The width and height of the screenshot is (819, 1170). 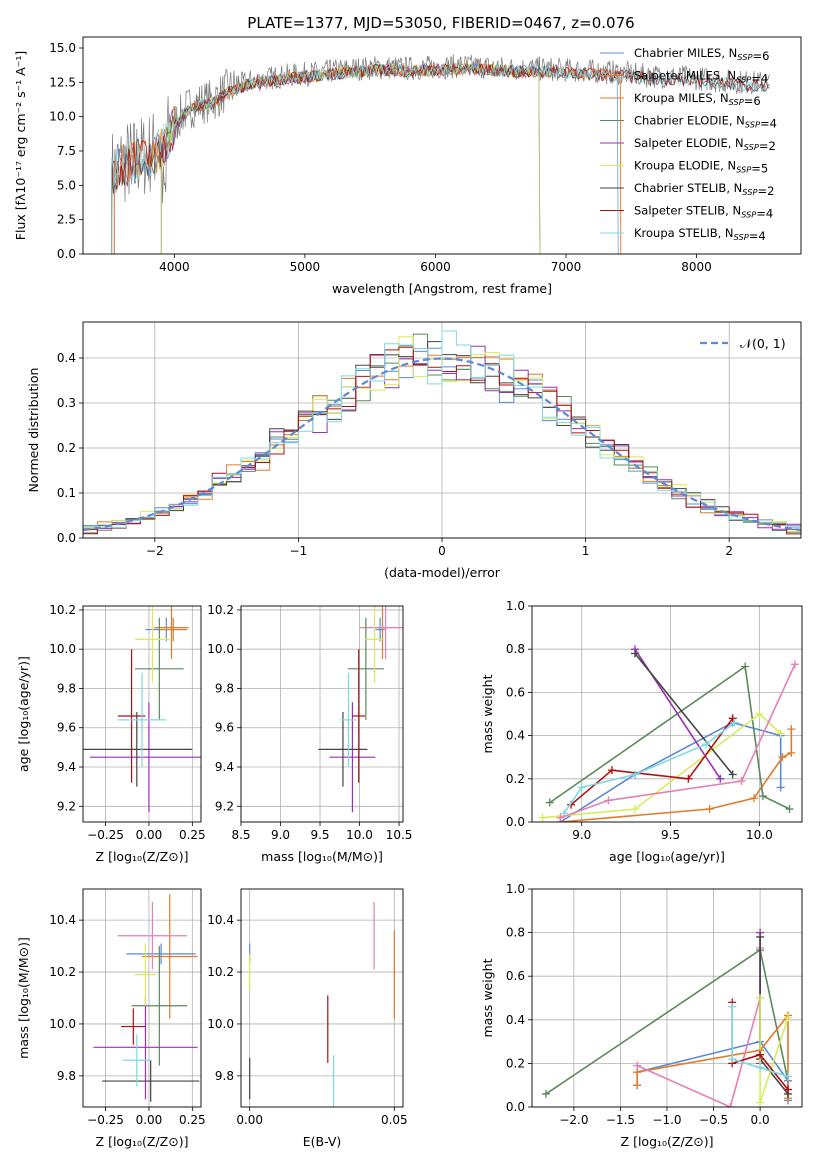 I want to click on age-vs-mass-plot-area, so click(x=360, y=709).